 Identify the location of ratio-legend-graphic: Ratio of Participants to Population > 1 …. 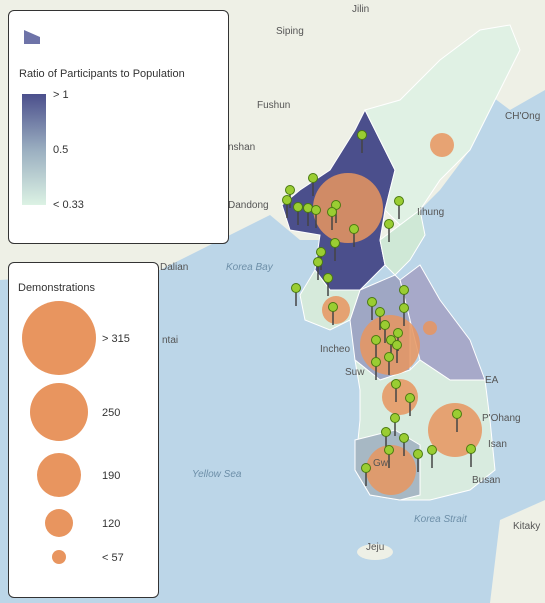
(102, 120).